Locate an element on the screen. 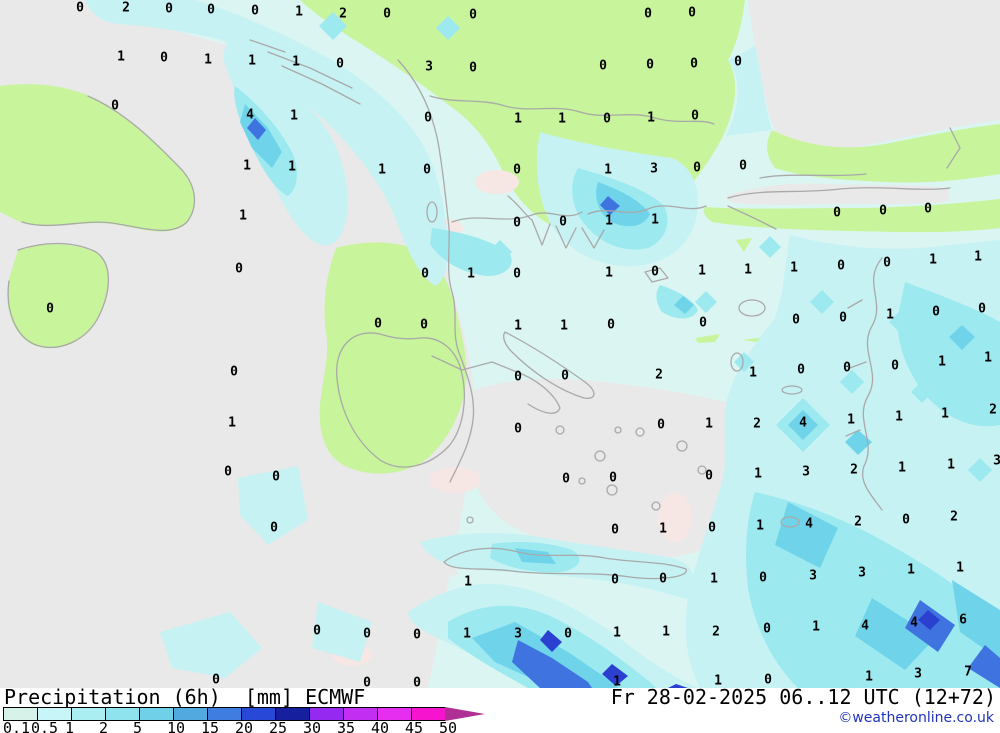 Image resolution: width=1000 pixels, height=733 pixels. legend-tick-label: 50 is located at coordinates (448, 726).